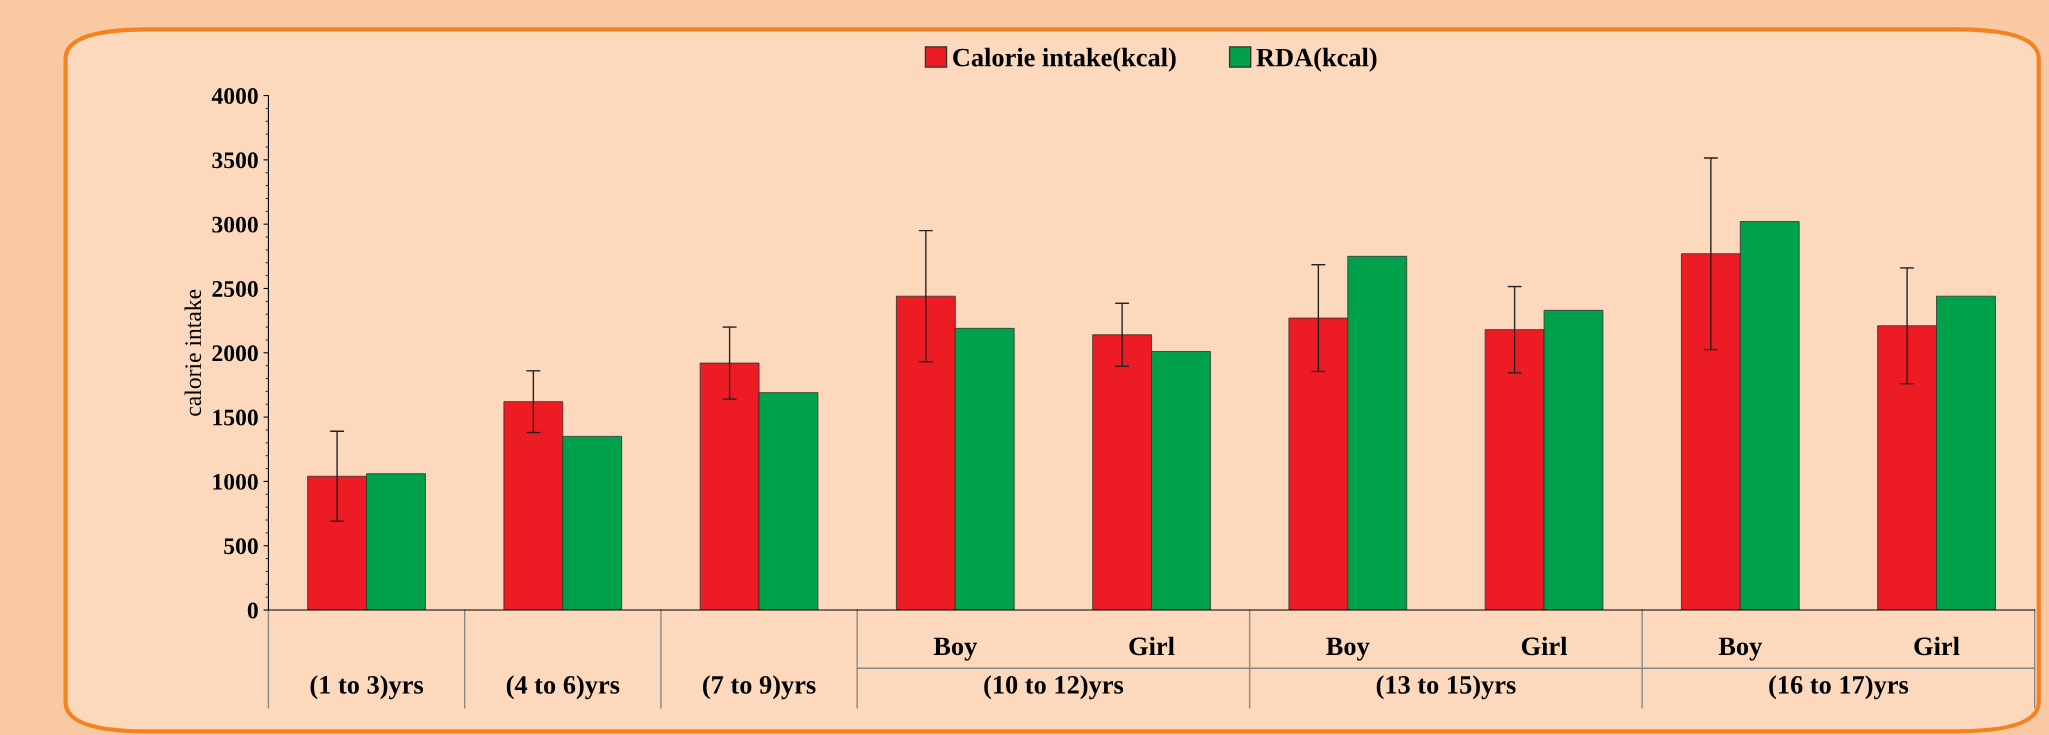 This screenshot has height=735, width=2049. I want to click on x-tick-label: (4 to 6)yrs, so click(563, 687).